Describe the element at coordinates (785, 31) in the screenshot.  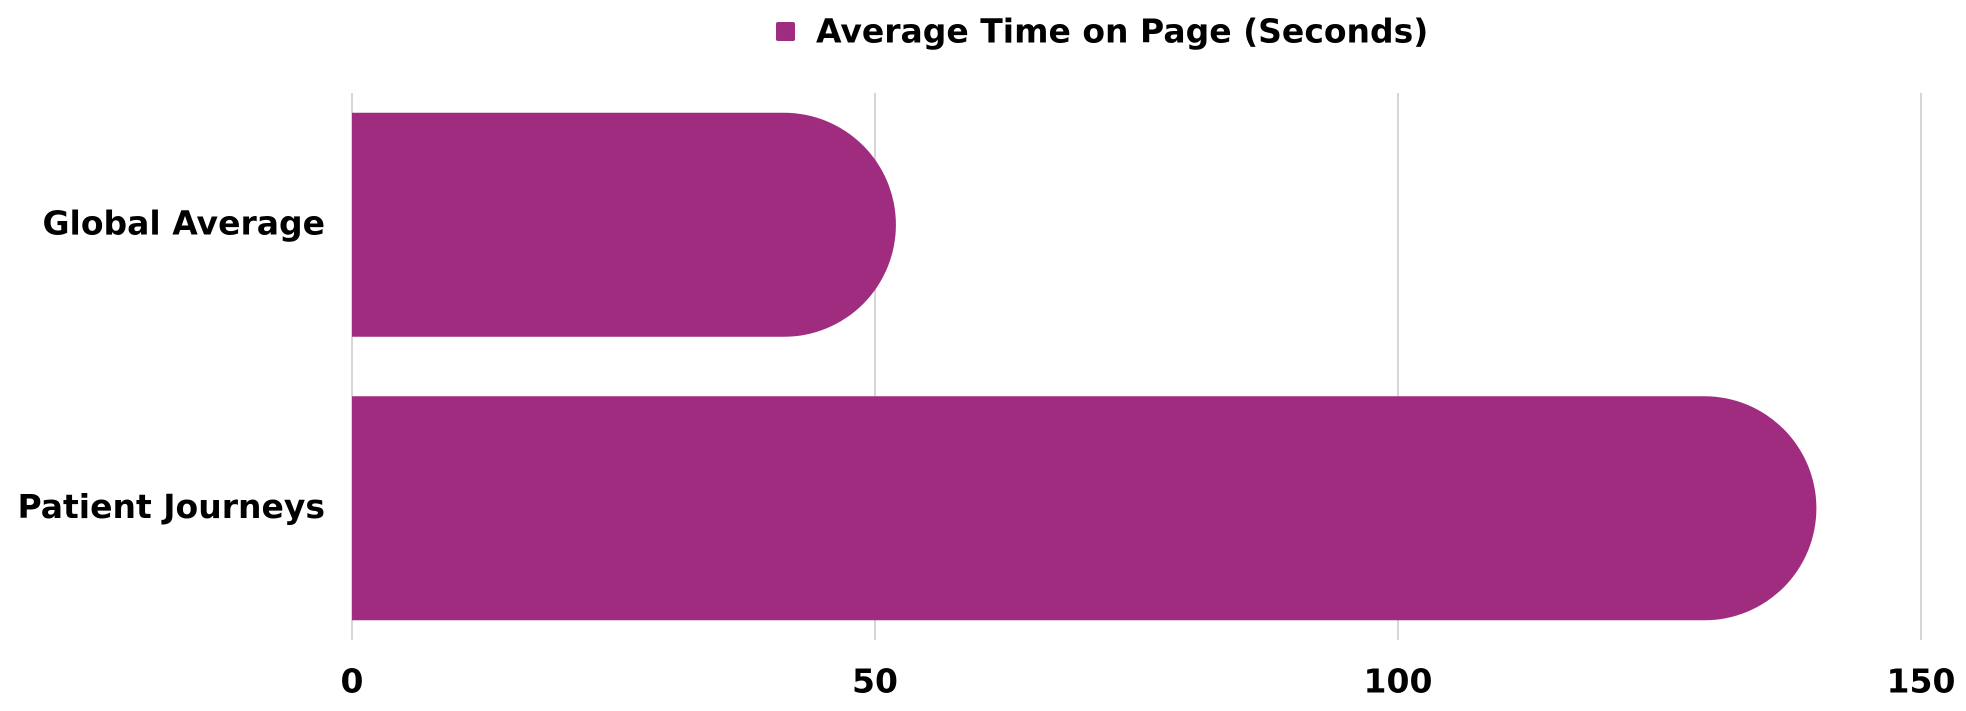
I see `legend-swatch` at that location.